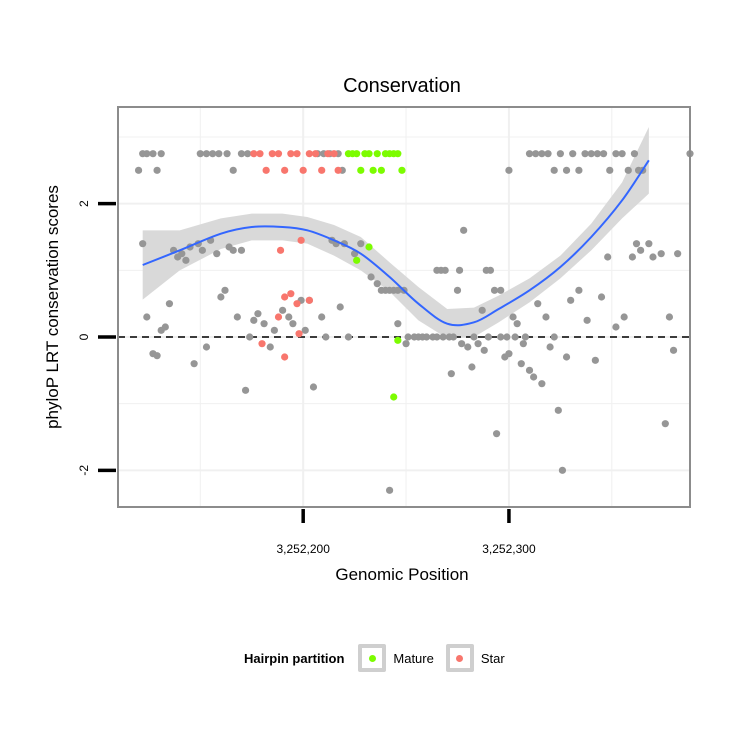  What do you see at coordinates (303, 549) in the screenshot?
I see `x-tick-label: 3,252,200` at bounding box center [303, 549].